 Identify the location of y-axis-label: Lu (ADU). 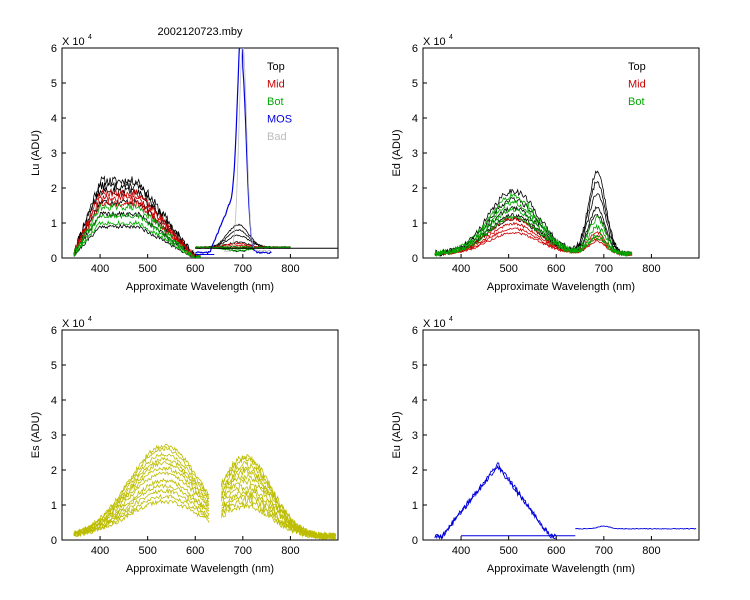
(36, 153).